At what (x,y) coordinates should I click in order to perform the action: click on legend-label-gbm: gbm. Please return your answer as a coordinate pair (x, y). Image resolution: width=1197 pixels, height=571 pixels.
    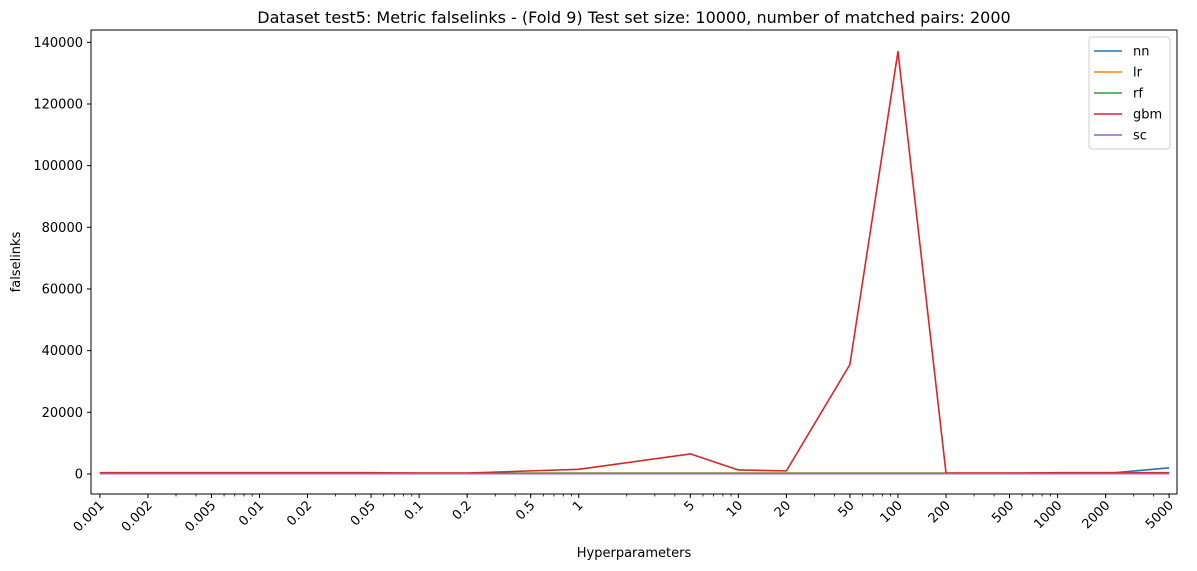
    Looking at the image, I should click on (1147, 115).